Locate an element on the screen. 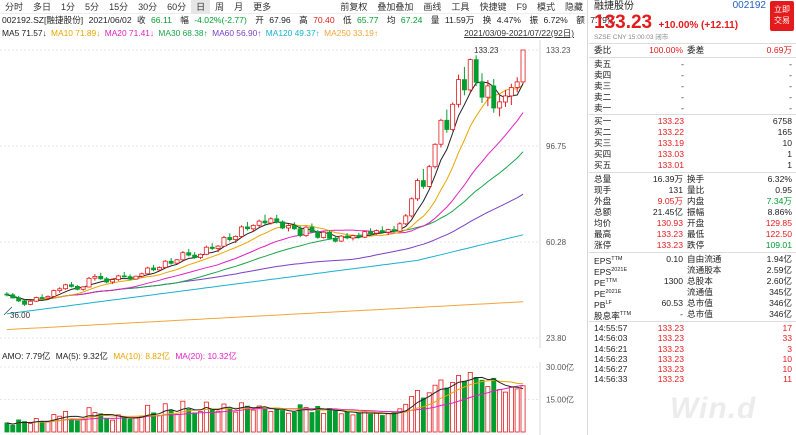 The height and width of the screenshot is (435, 796). toolbar-tool-5: F9 is located at coordinates (521, 6).